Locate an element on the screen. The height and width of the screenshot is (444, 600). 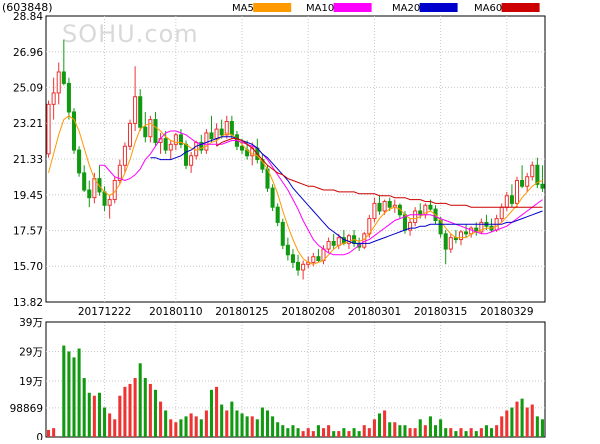
legend-swatch-ma20 is located at coordinates (438, 7).